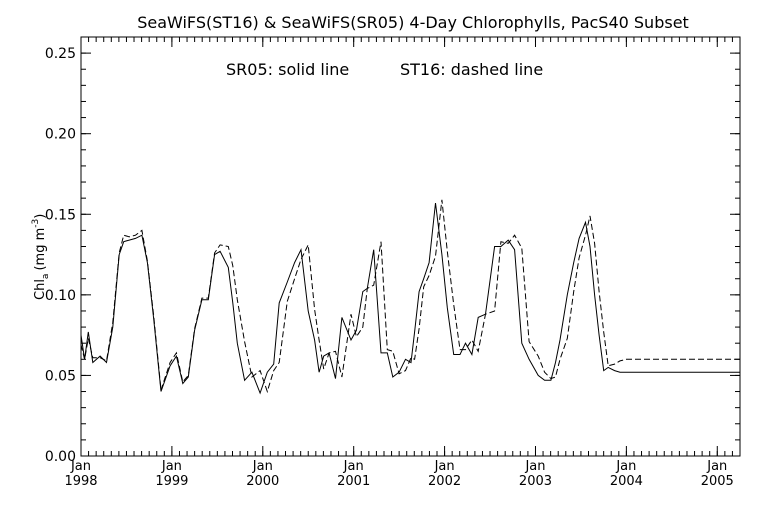 The width and height of the screenshot is (768, 512). I want to click on y-axis-label-exp: -3, so click(36, 223).